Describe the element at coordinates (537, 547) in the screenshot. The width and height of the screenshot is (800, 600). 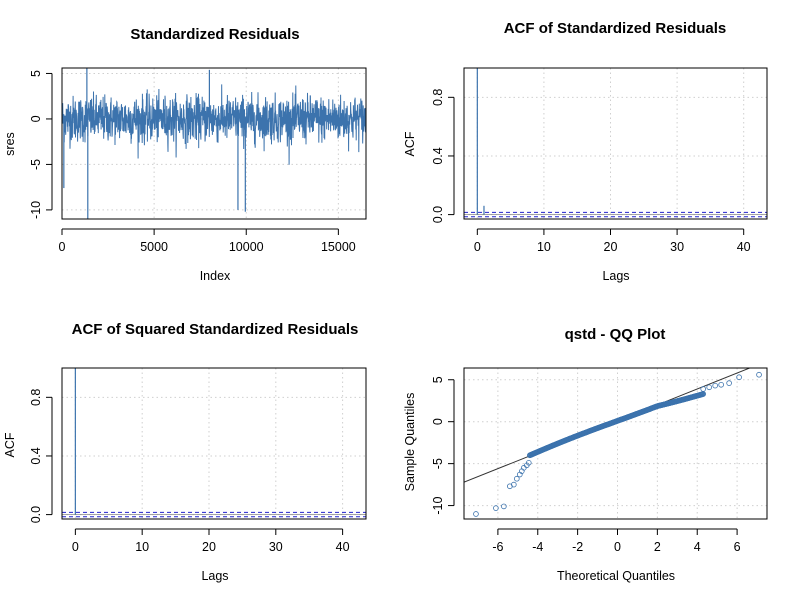
I see `x-tick-label: -4` at that location.